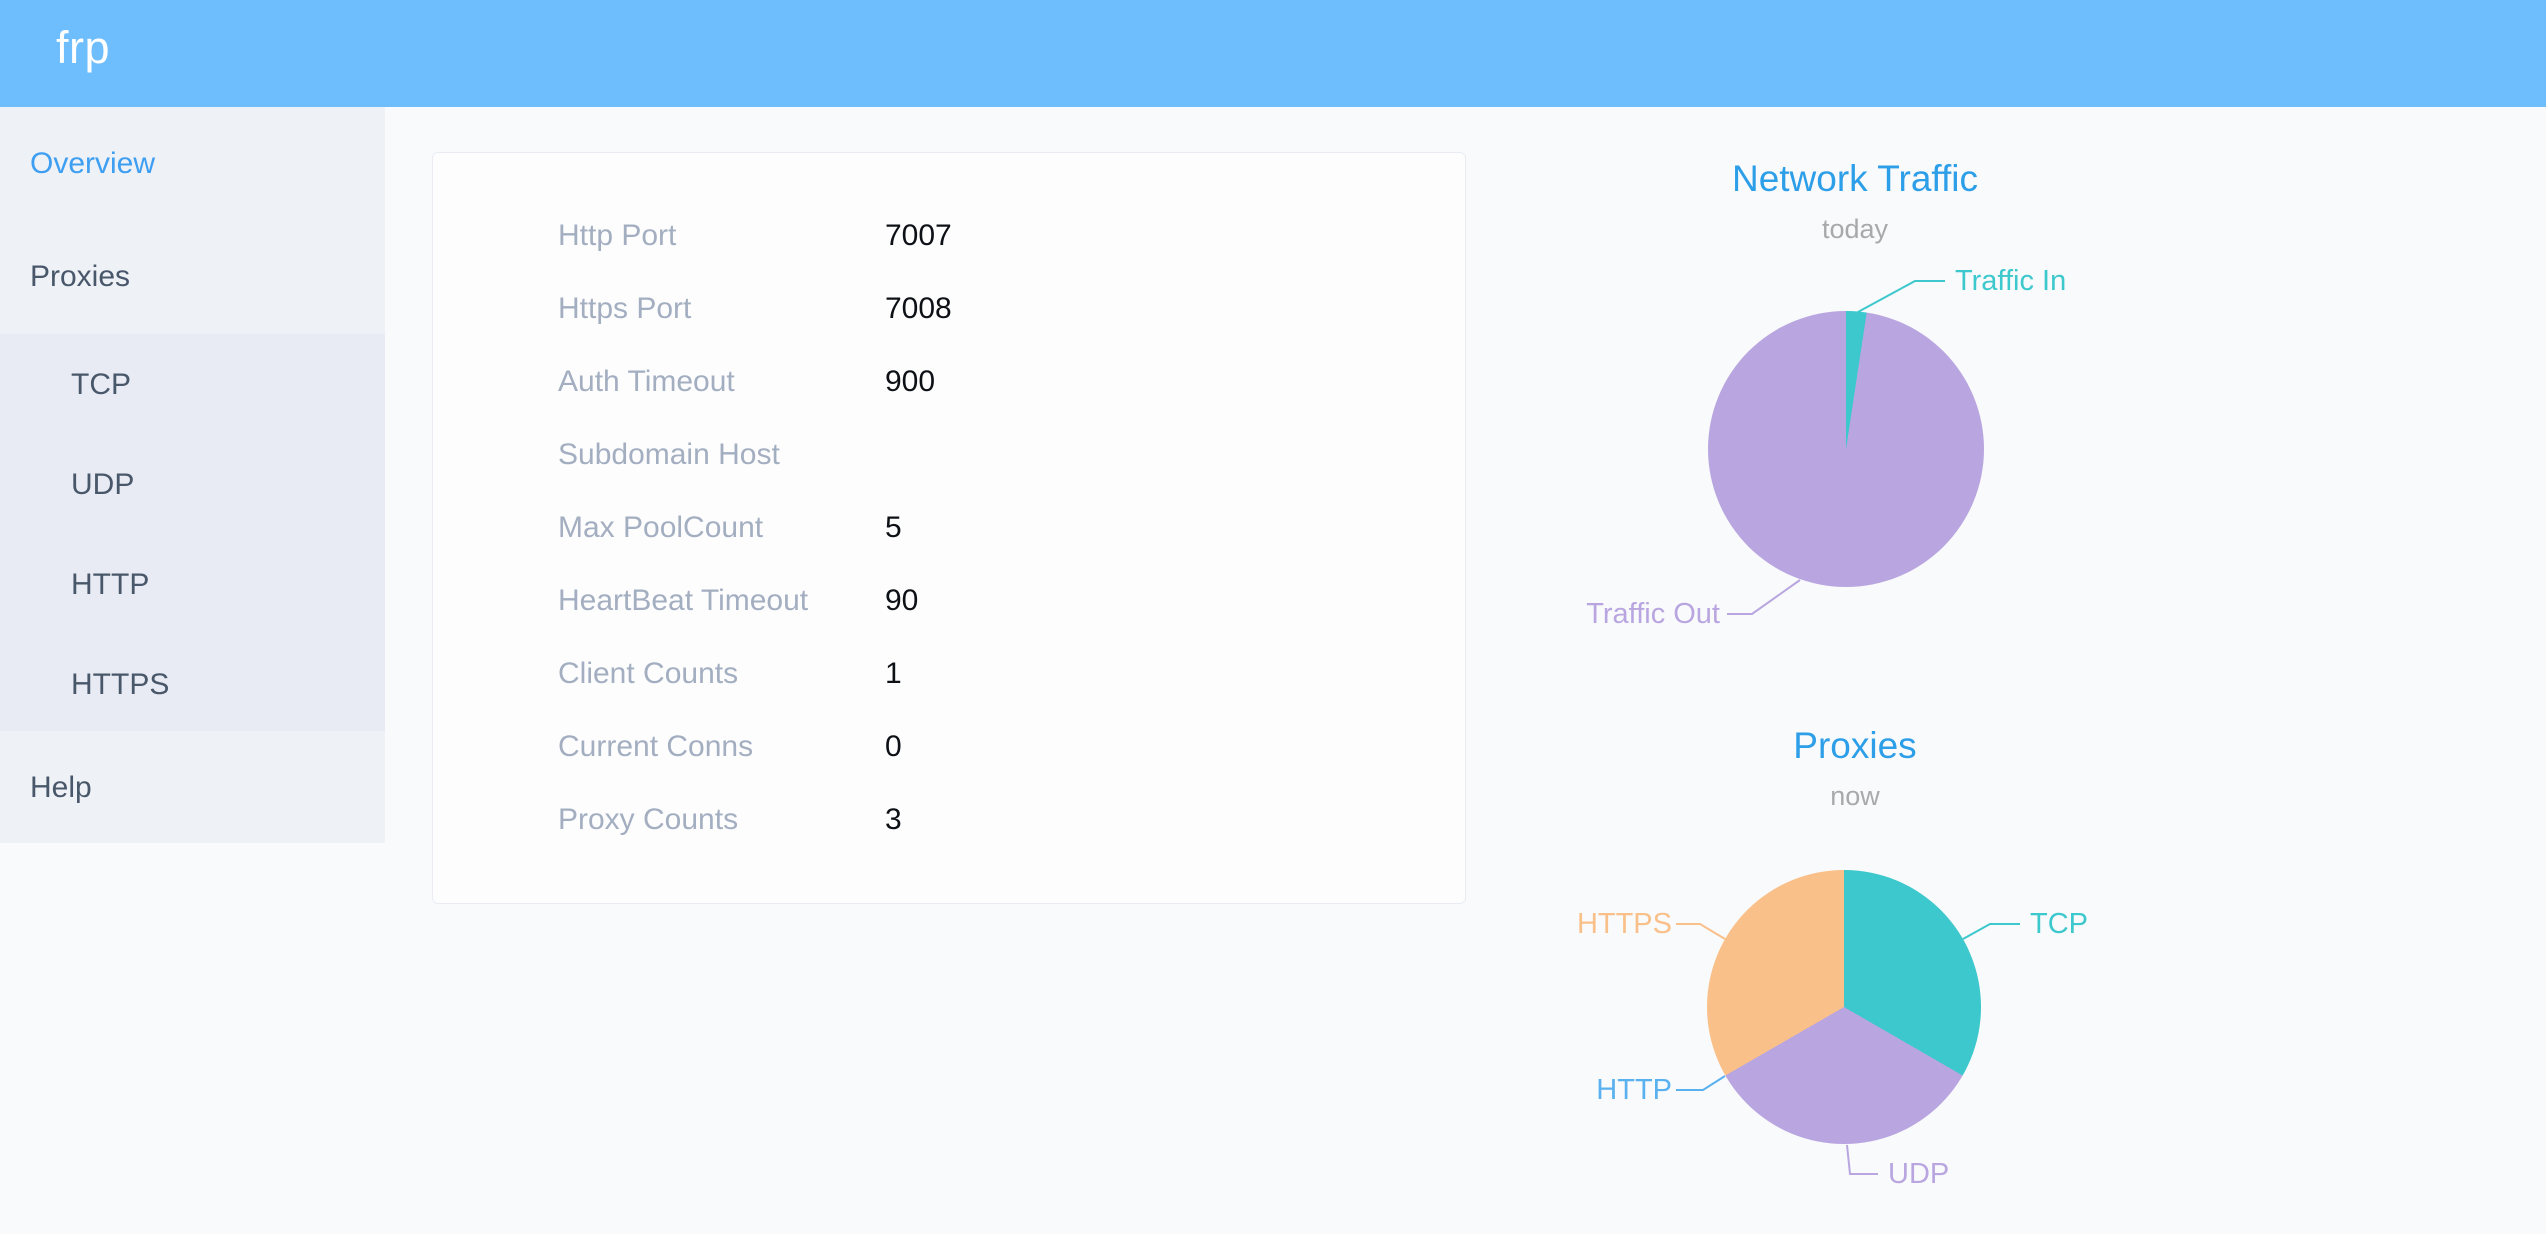 This screenshot has width=2546, height=1234. I want to click on proxies-chart-title: Proxies, so click(1855, 745).